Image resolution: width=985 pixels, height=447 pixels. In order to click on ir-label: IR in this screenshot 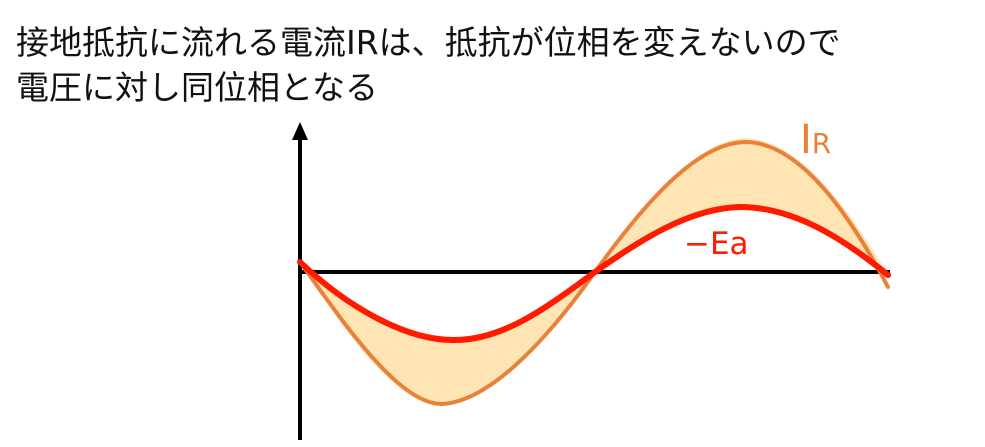, I will do `click(815, 140)`.